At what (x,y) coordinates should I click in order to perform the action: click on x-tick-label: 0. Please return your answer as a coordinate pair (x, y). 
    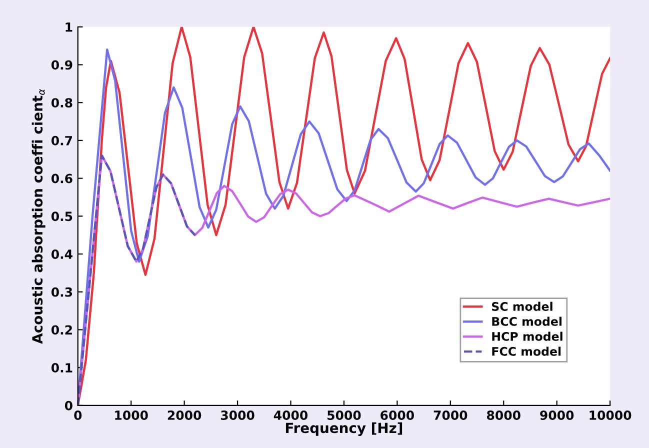
    Looking at the image, I should click on (78, 415).